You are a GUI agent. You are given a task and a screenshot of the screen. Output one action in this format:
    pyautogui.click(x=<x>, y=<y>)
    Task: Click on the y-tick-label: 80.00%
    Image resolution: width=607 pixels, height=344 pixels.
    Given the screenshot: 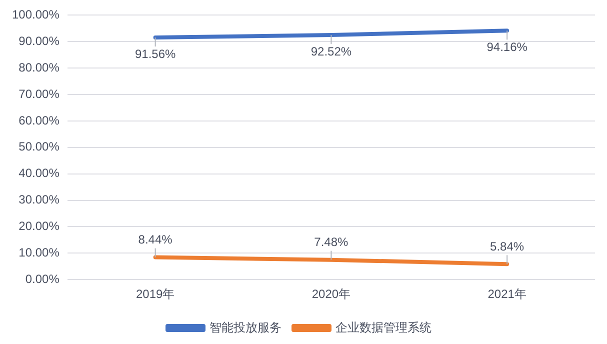 What is the action you would take?
    pyautogui.click(x=39, y=67)
    